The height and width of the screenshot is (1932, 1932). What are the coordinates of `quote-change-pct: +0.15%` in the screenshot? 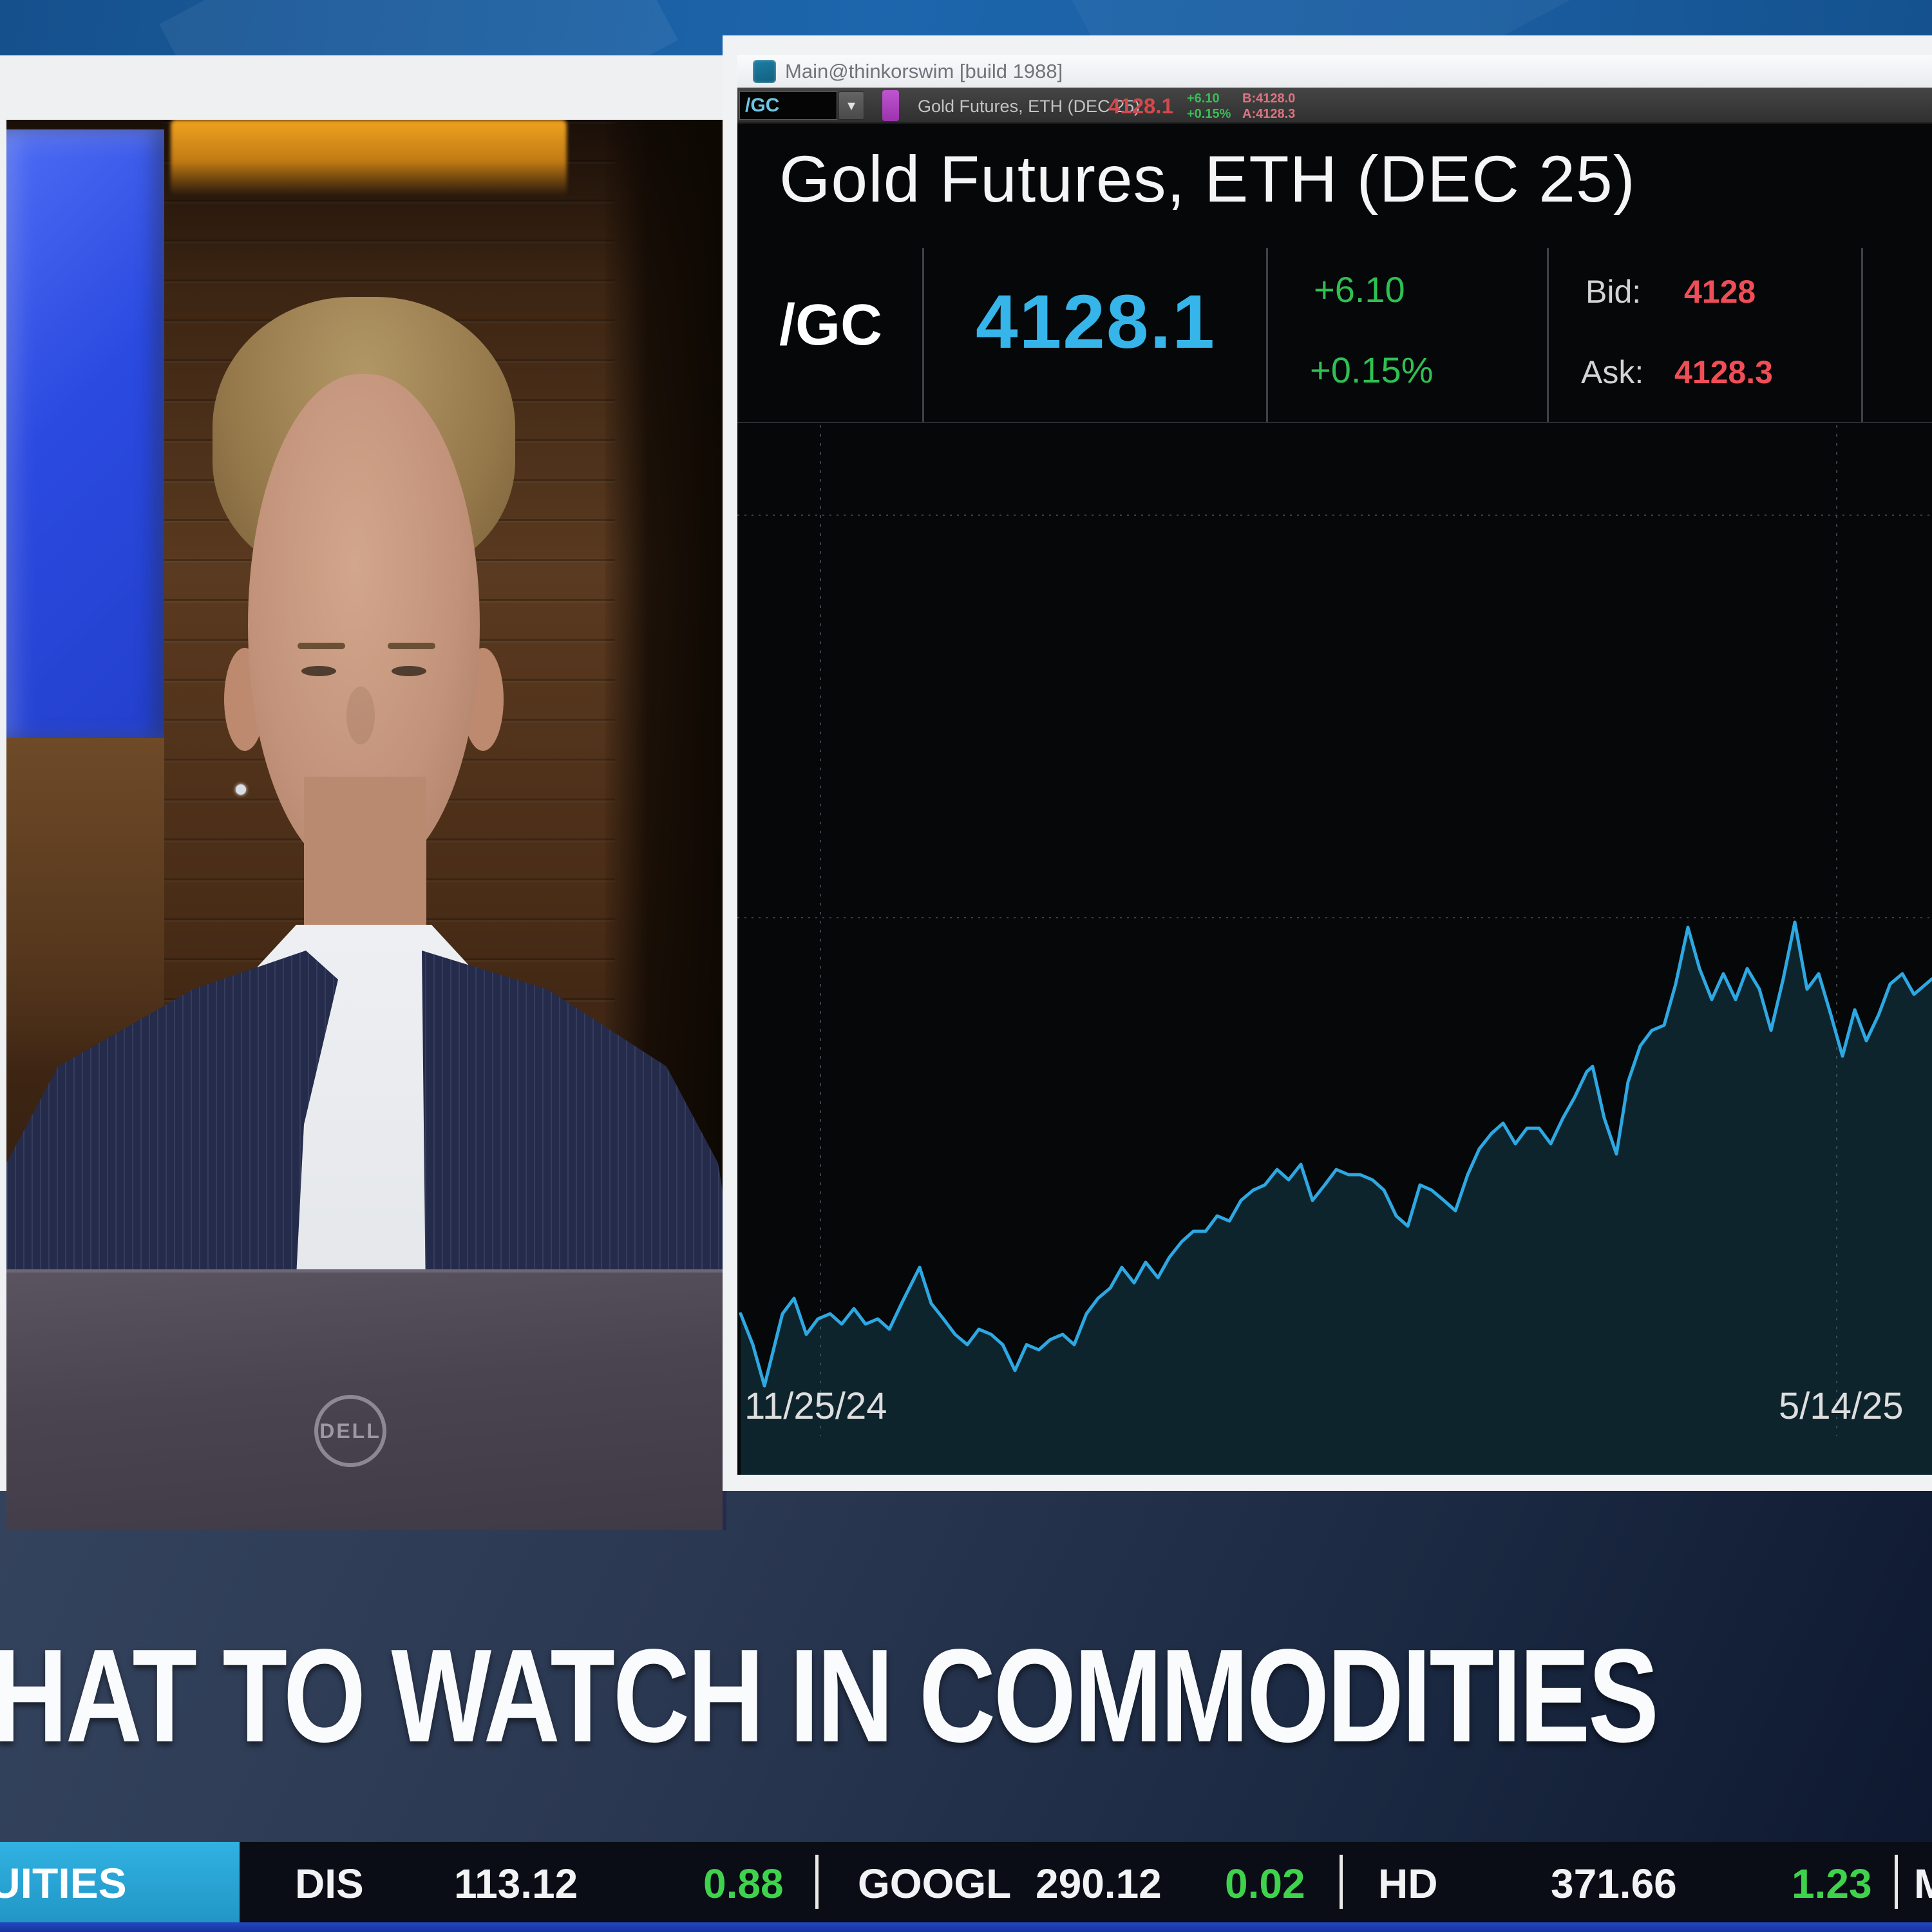 It's located at (1372, 370).